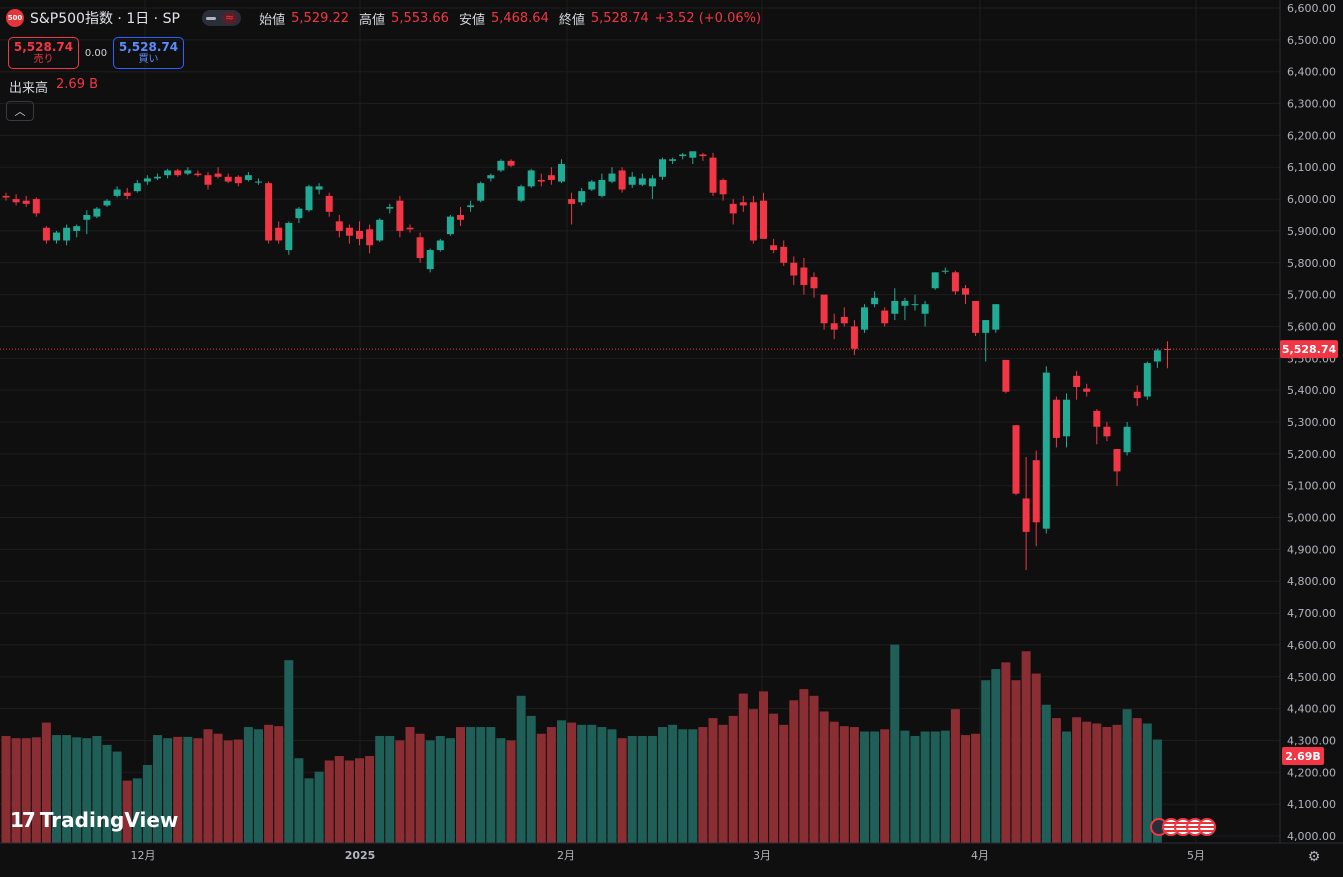 The width and height of the screenshot is (1343, 877). Describe the element at coordinates (1303, 756) in the screenshot. I see `volume-tag: 2.69B` at that location.